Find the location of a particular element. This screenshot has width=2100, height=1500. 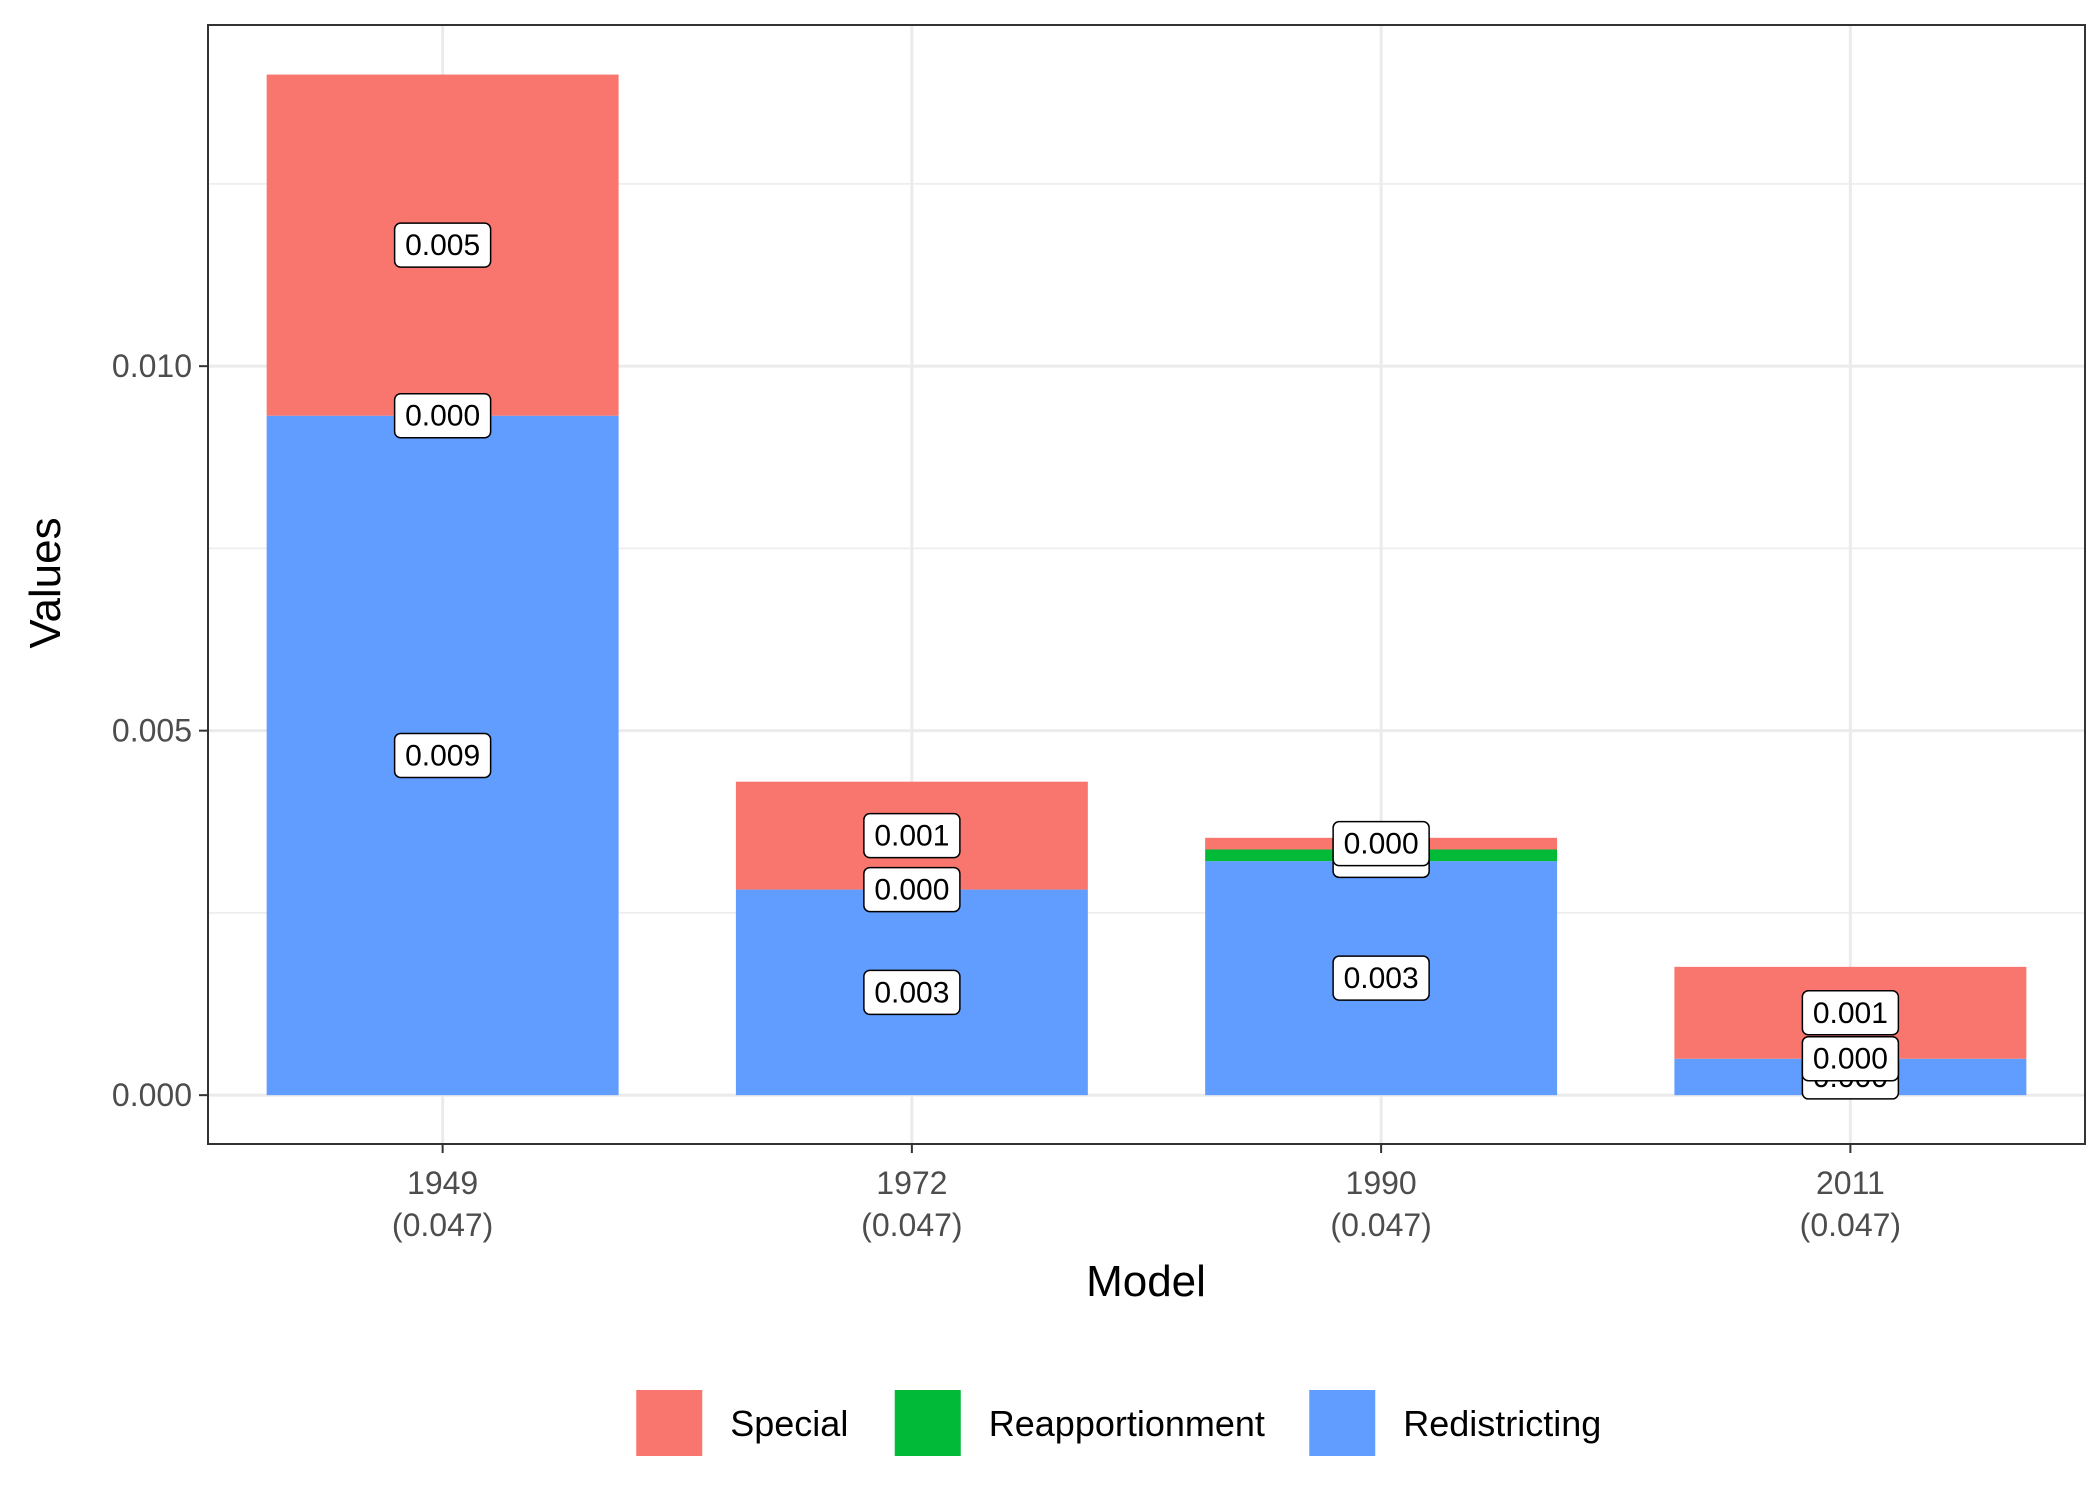

legend-label: Redistricting is located at coordinates (1502, 1423).